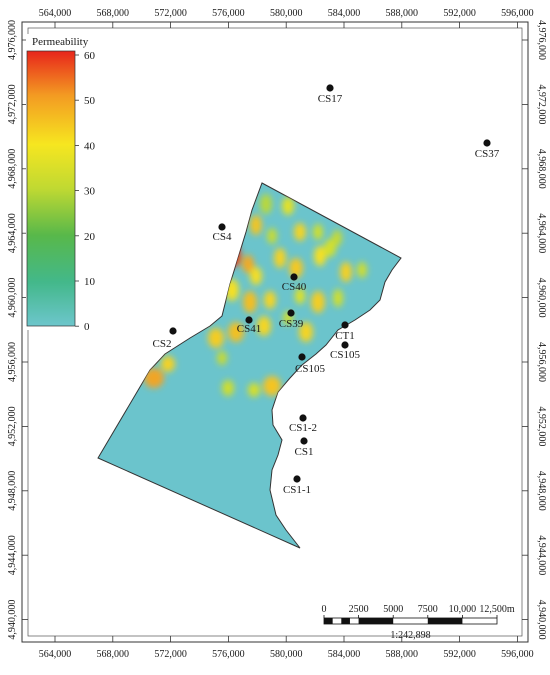 Image resolution: width=550 pixels, height=675 pixels. I want to click on well-label: CS4, so click(222, 237).